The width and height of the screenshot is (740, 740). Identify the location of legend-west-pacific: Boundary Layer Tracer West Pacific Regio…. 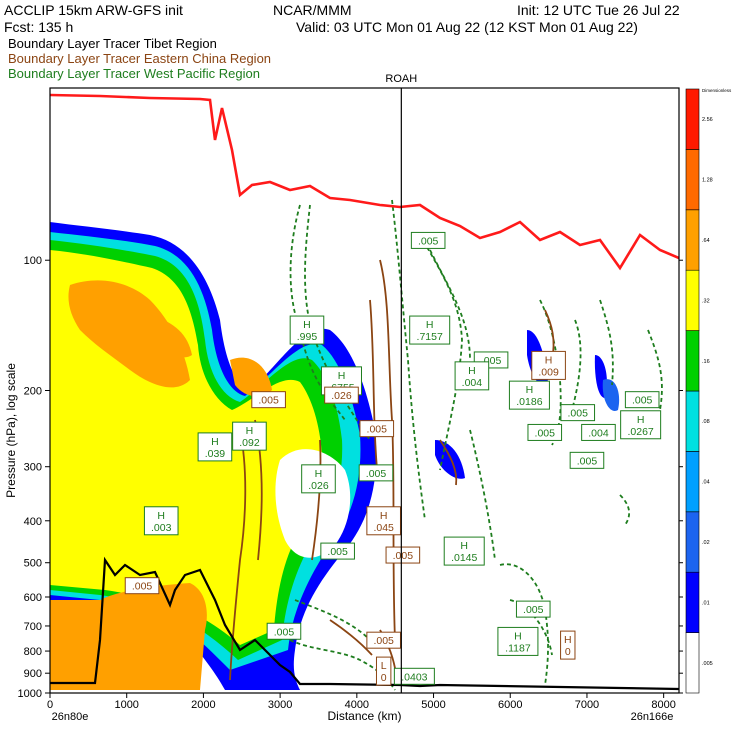
(134, 73).